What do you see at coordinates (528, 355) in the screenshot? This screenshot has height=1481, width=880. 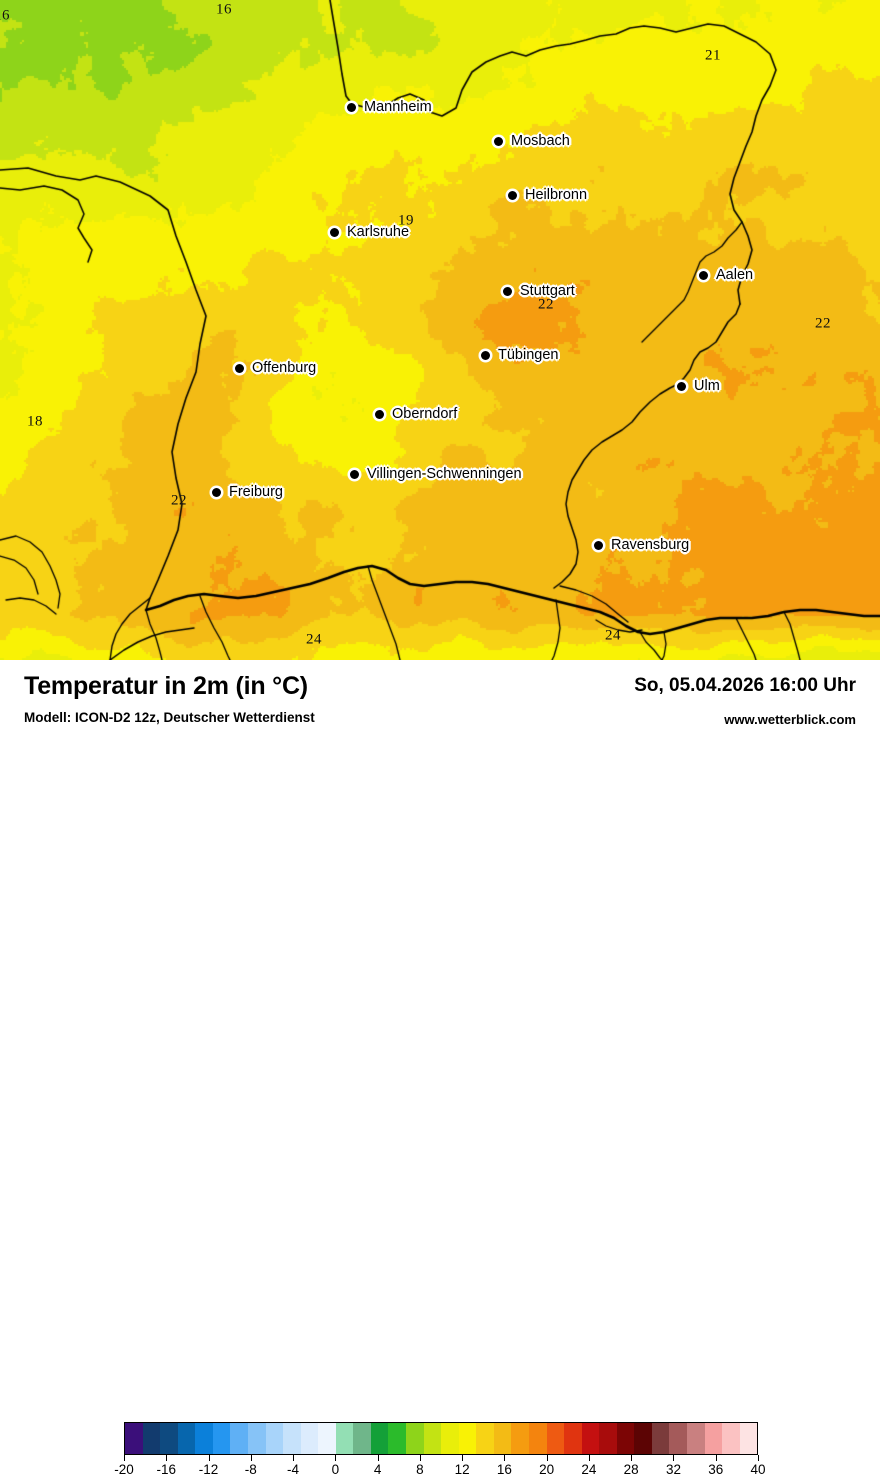 I see `city-label: Tübingen` at bounding box center [528, 355].